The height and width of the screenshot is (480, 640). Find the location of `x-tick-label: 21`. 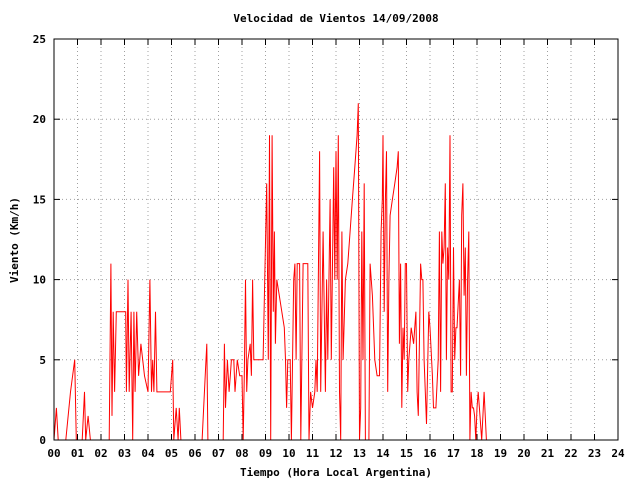

x-tick-label: 21 is located at coordinates (548, 453).